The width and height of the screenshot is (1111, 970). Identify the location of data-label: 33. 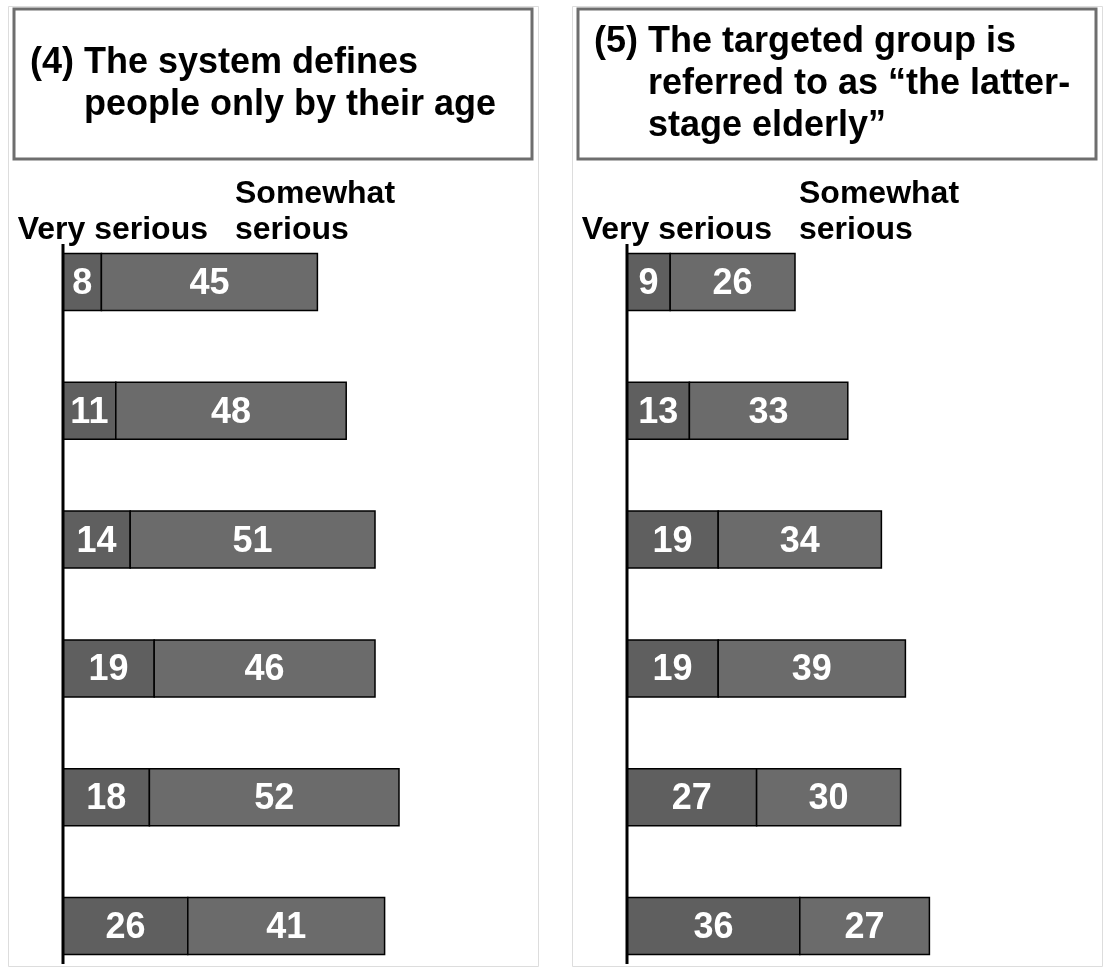
(768, 410).